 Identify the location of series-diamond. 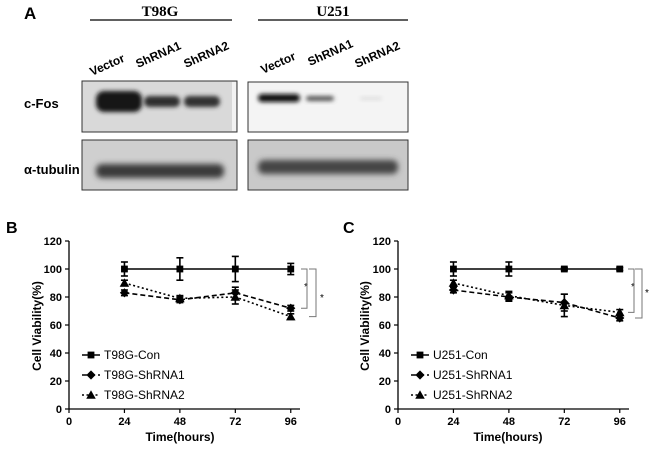
(536, 304).